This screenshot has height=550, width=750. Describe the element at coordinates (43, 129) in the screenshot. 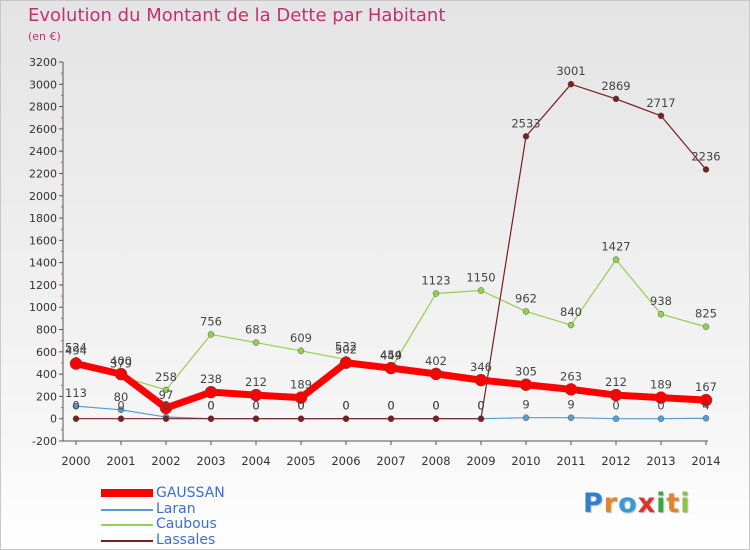

I see `y-tick-label: 2600` at that location.